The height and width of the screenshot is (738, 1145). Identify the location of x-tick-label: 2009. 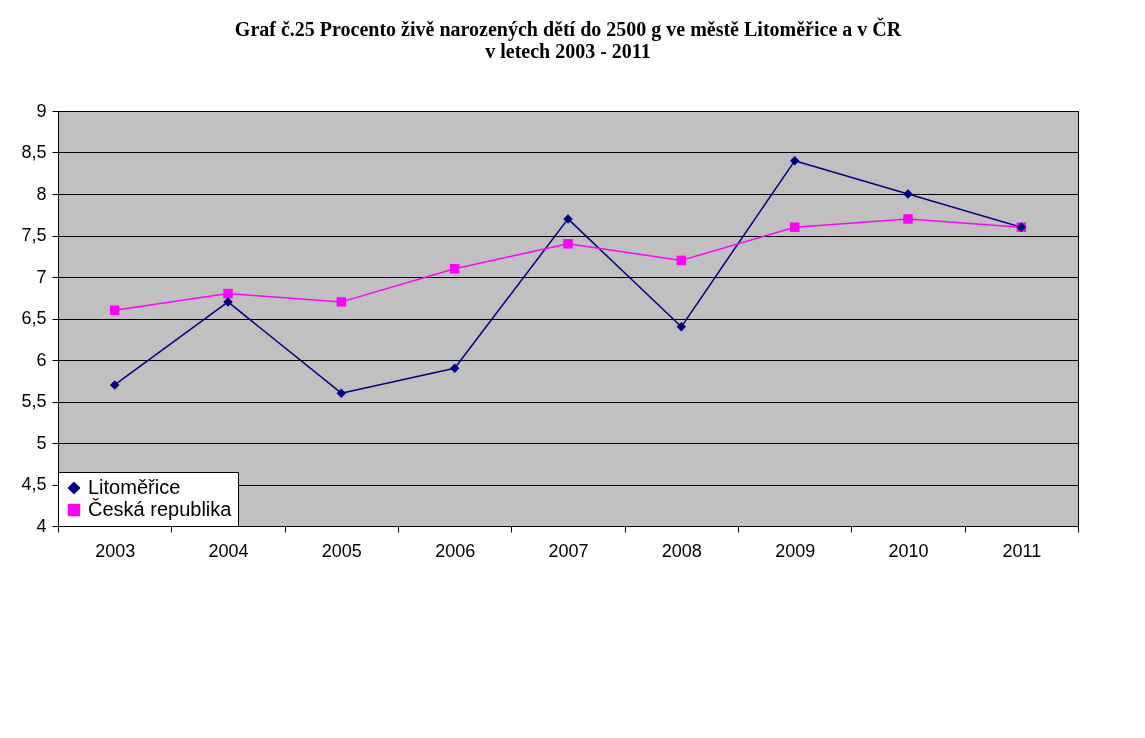
(795, 550).